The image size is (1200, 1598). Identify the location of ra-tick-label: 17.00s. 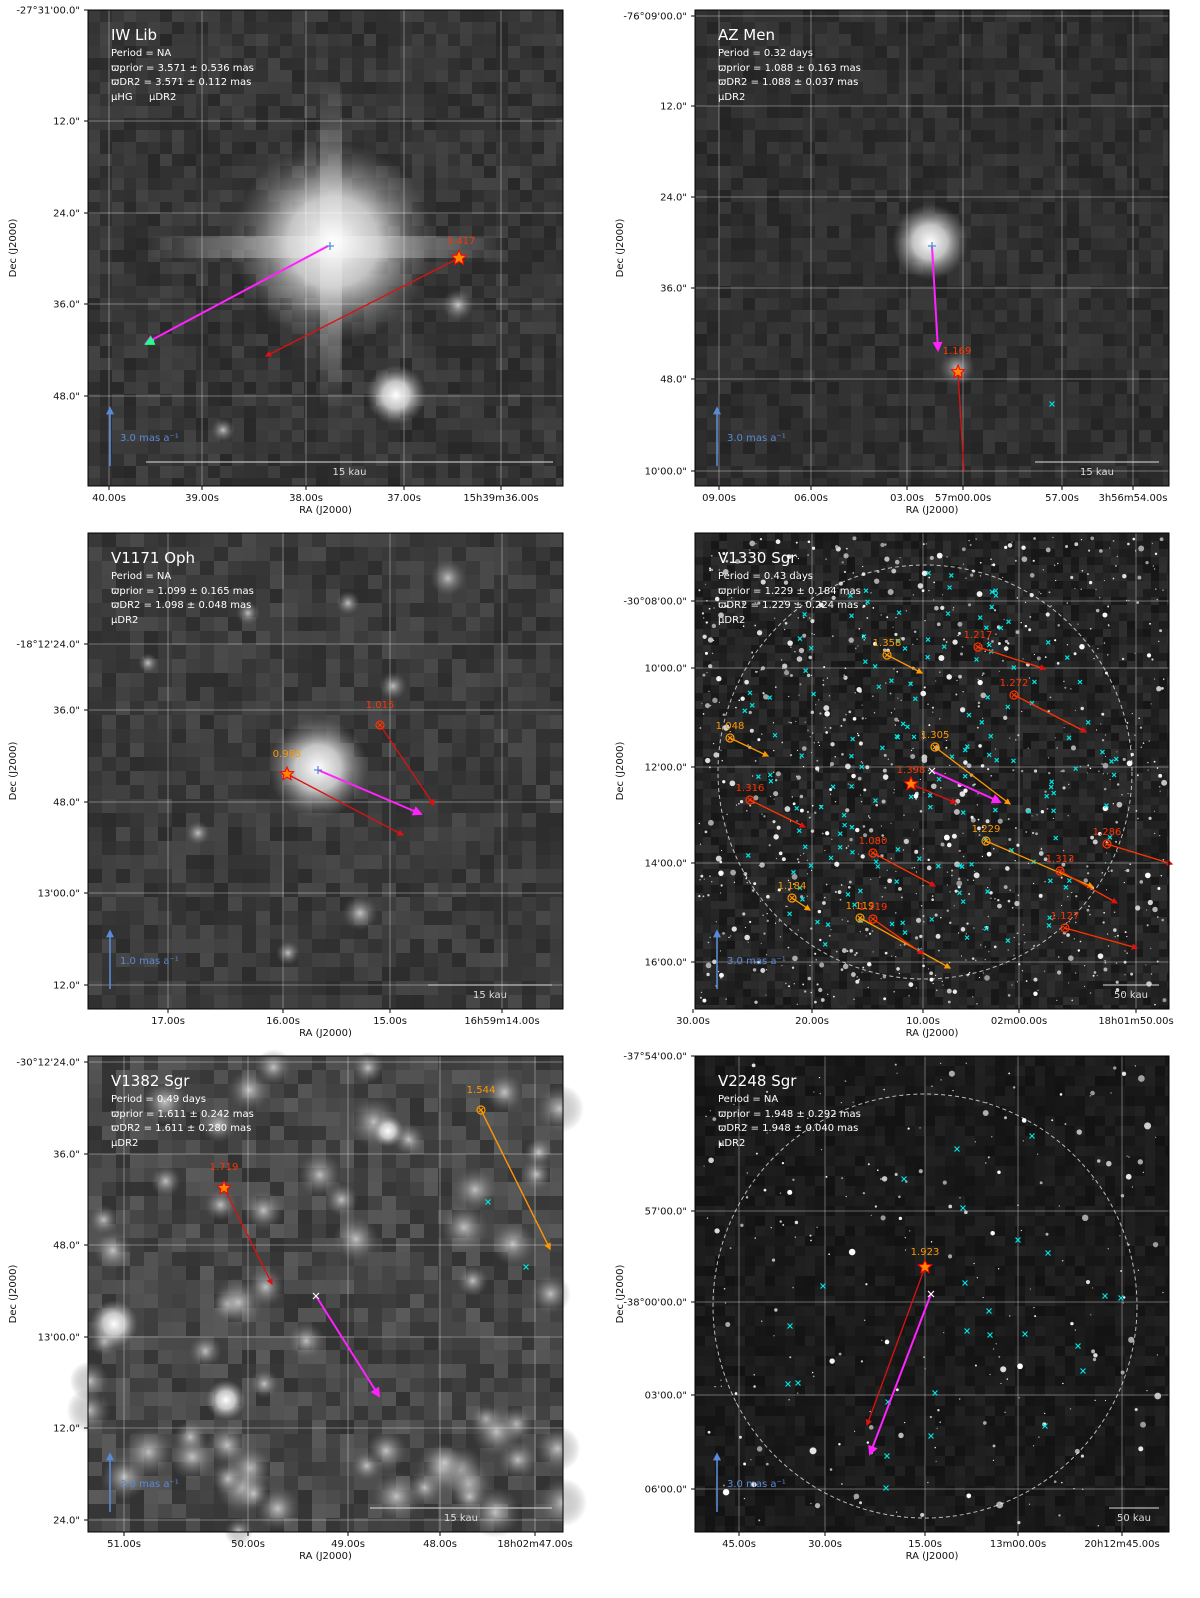
(168, 1021).